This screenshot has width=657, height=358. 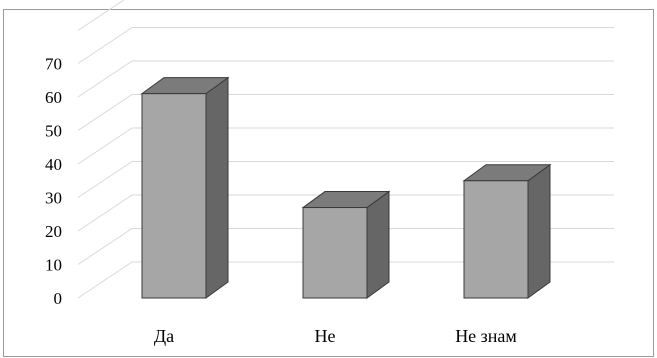 I want to click on y-tick-label: 40, so click(x=53, y=164).